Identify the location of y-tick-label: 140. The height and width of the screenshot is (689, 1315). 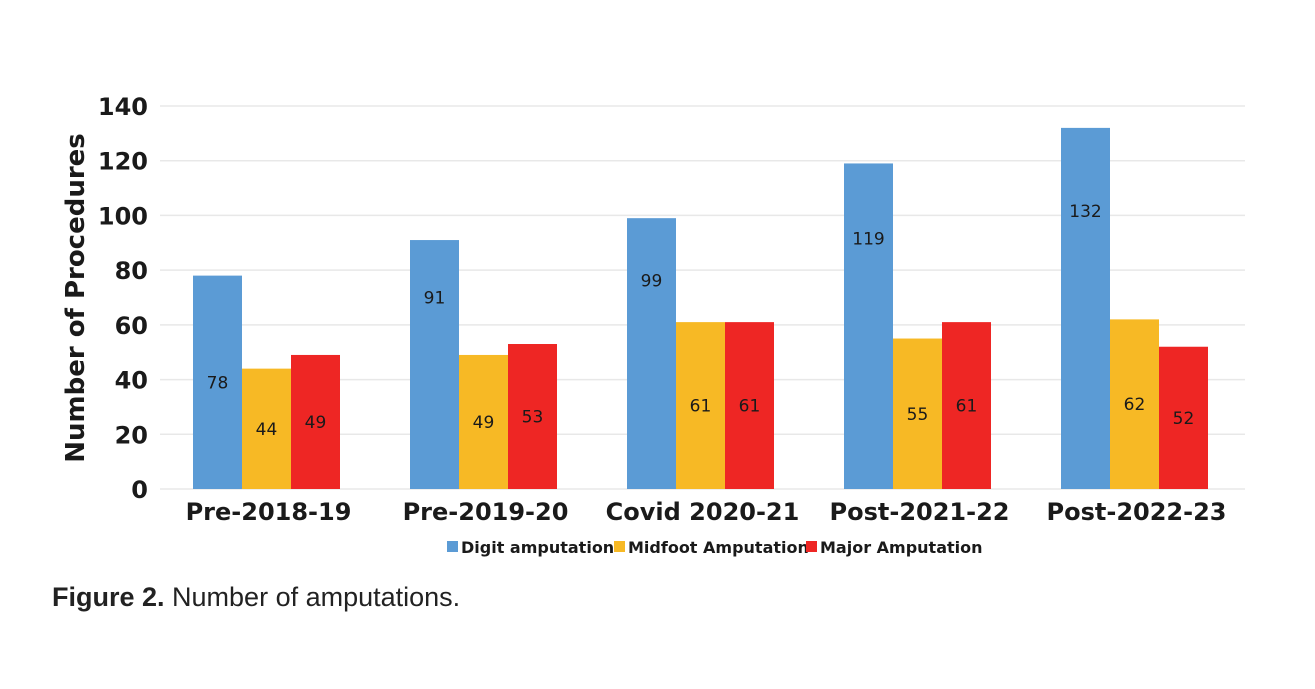
(123, 107).